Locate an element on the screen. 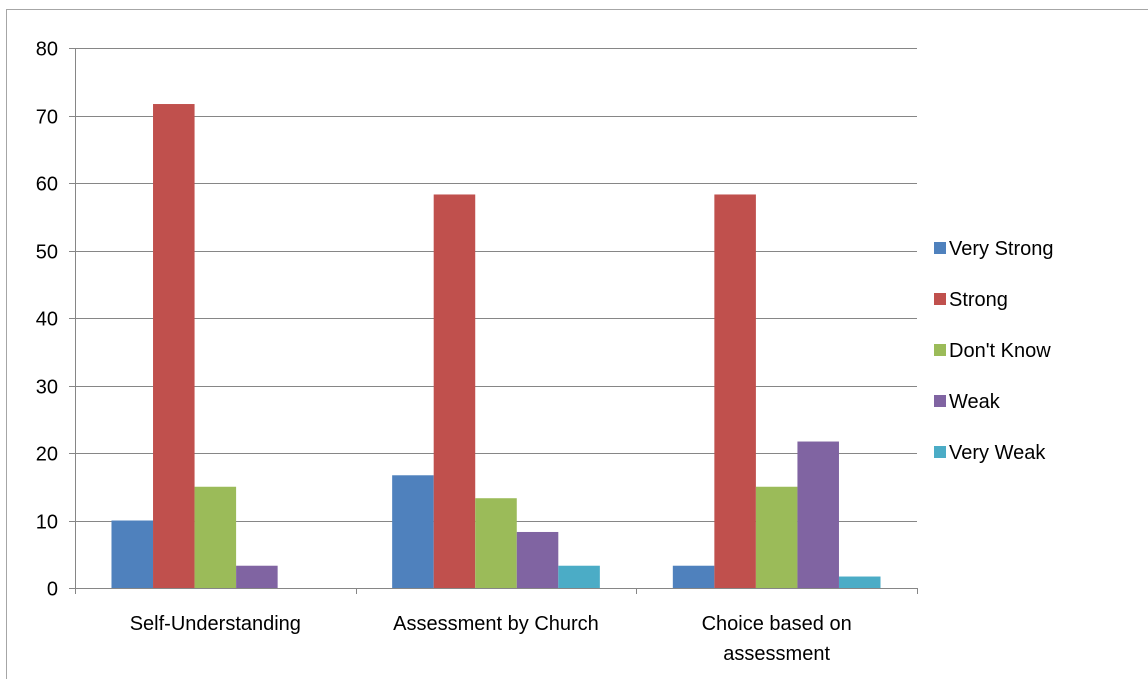  y-tick-label: 40 is located at coordinates (47, 320).